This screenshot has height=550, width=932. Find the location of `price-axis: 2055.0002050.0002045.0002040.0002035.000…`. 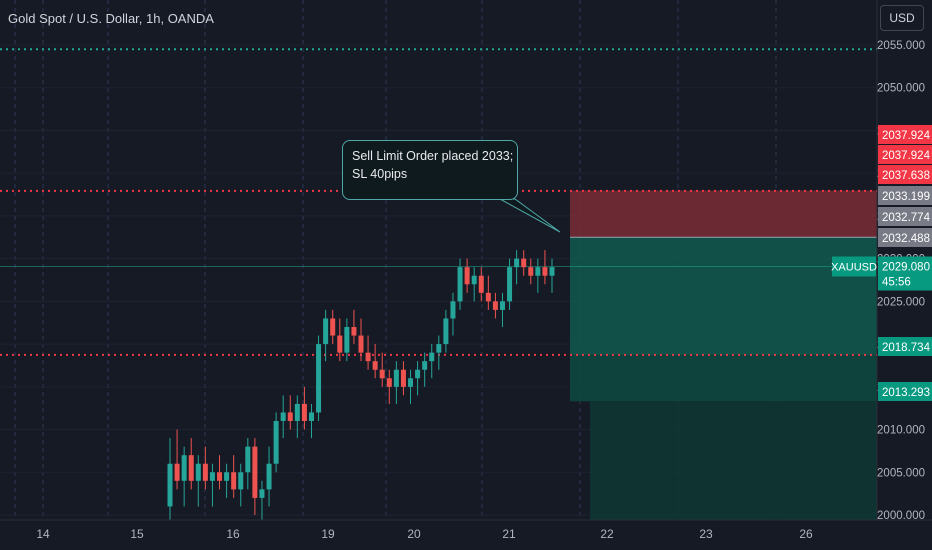

price-axis: 2055.0002050.0002045.0002040.0002035.000… is located at coordinates (881, 275).